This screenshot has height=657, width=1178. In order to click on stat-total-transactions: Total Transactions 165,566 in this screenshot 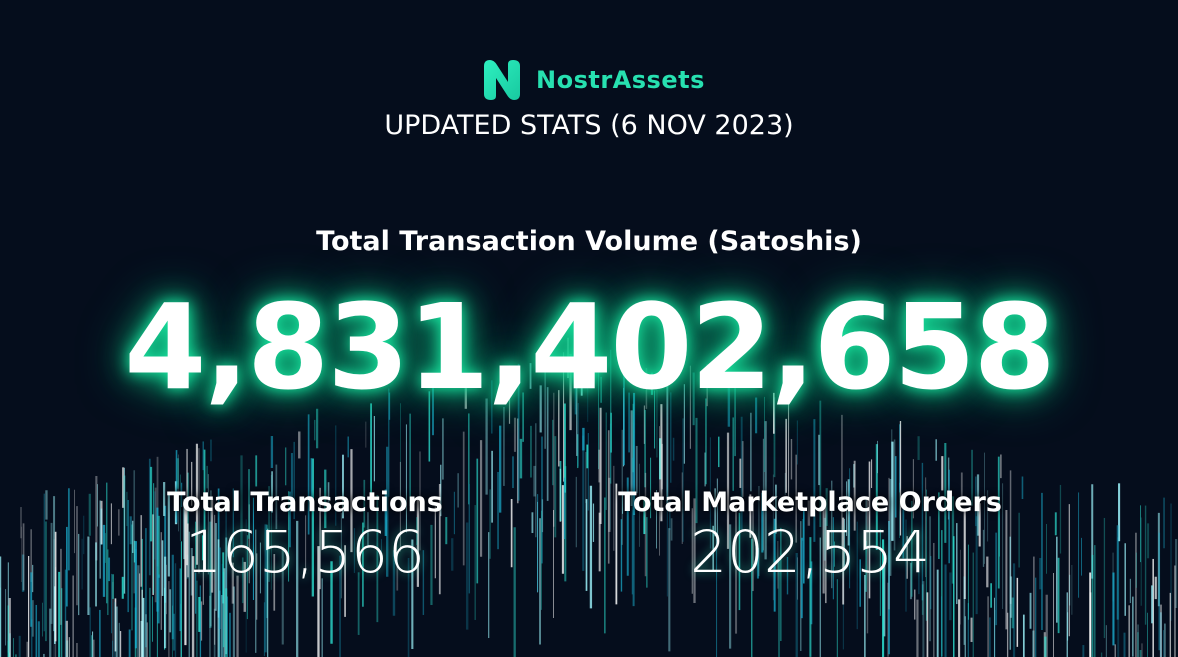, I will do `click(305, 536)`.